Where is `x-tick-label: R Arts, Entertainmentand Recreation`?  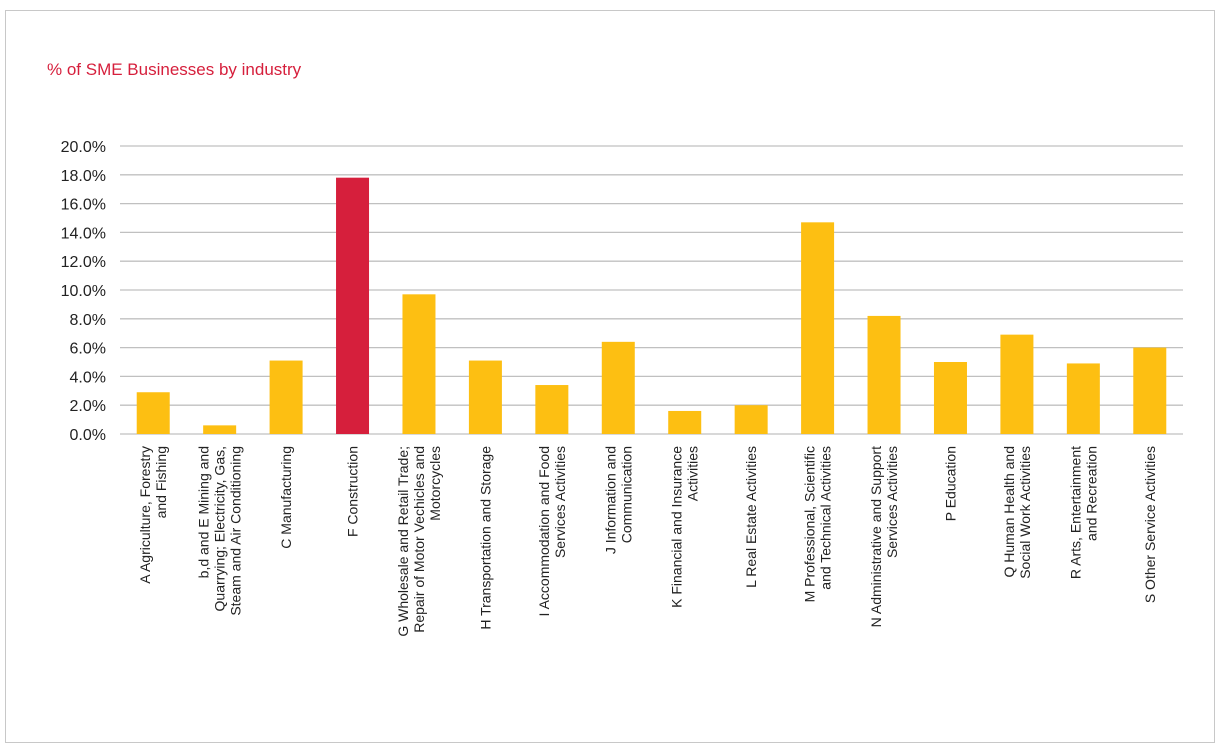
x-tick-label: R Arts, Entertainmentand Recreation is located at coordinates (1083, 512).